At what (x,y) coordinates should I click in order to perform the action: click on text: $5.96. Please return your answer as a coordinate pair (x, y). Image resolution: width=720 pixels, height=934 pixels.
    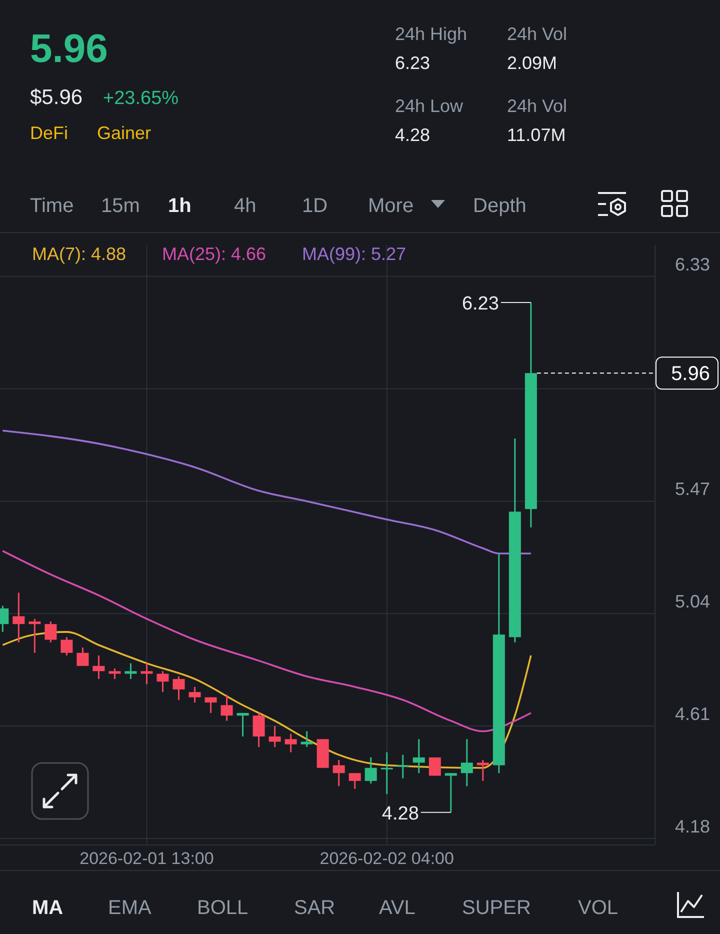
    Looking at the image, I should click on (56, 97).